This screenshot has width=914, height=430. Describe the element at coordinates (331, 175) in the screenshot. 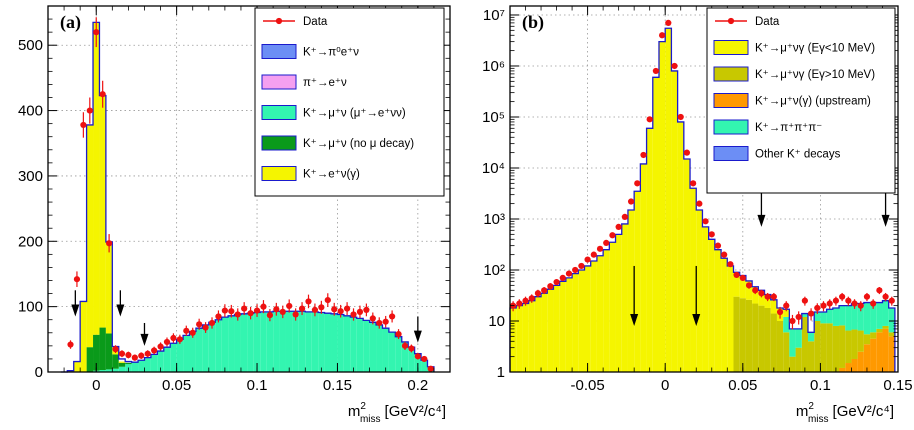

I see `legend-label: K⁺→e⁺ν(γ)` at that location.